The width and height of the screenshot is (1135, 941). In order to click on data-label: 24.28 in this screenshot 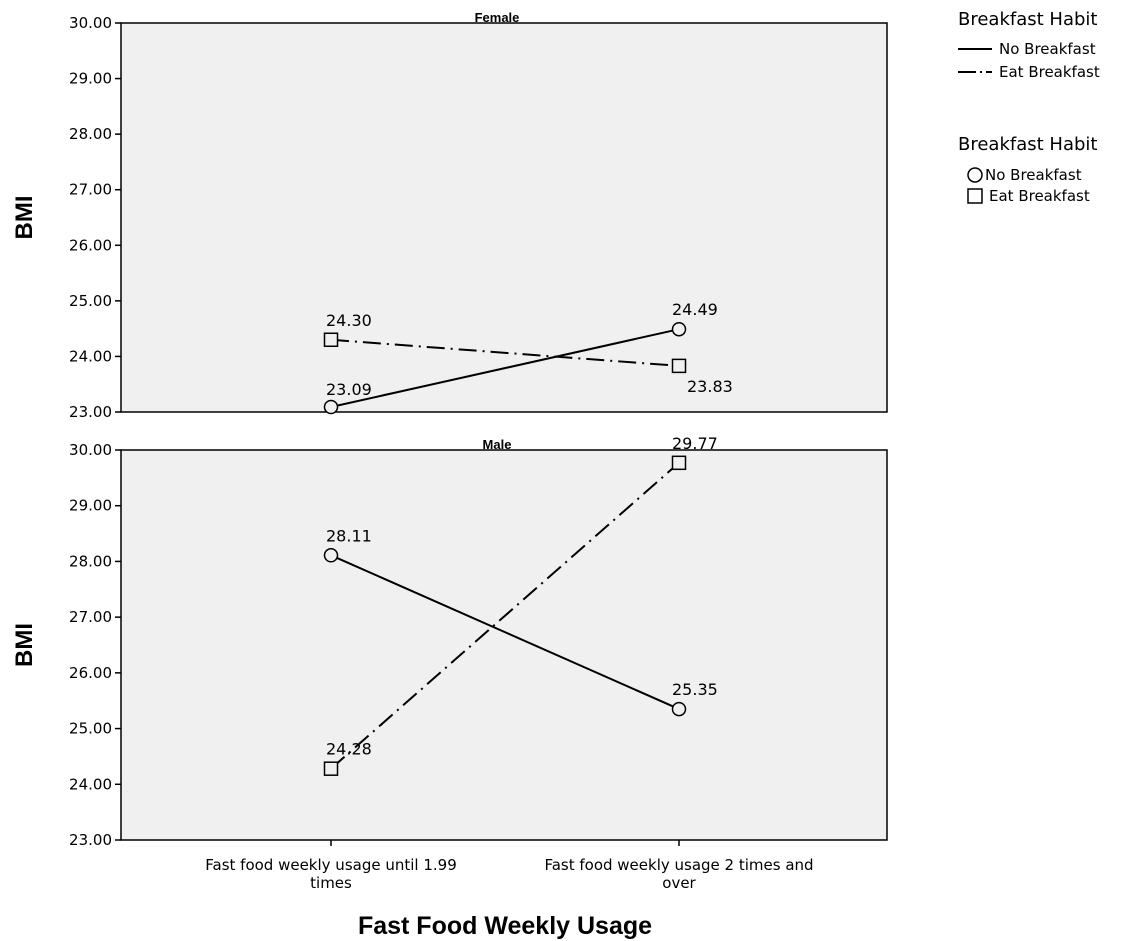, I will do `click(349, 749)`.